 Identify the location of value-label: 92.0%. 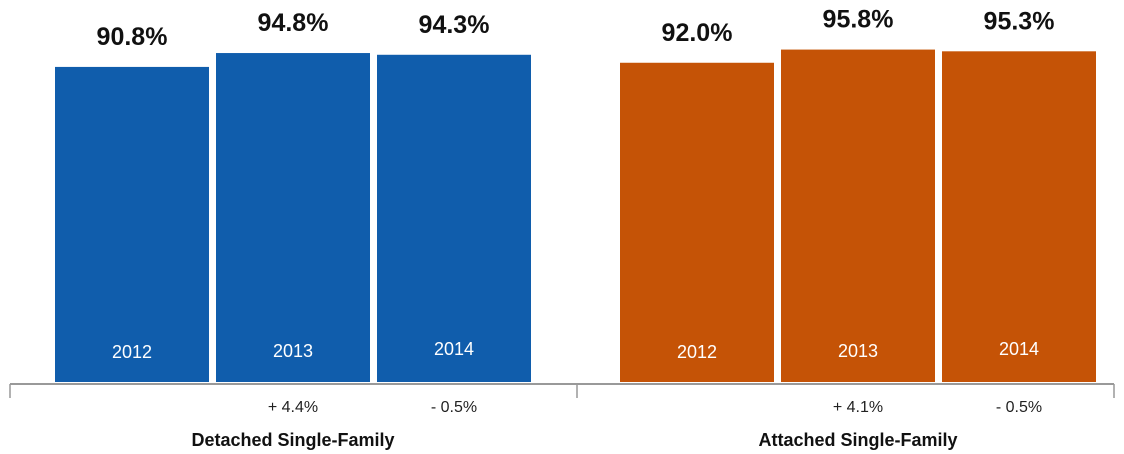
(697, 33).